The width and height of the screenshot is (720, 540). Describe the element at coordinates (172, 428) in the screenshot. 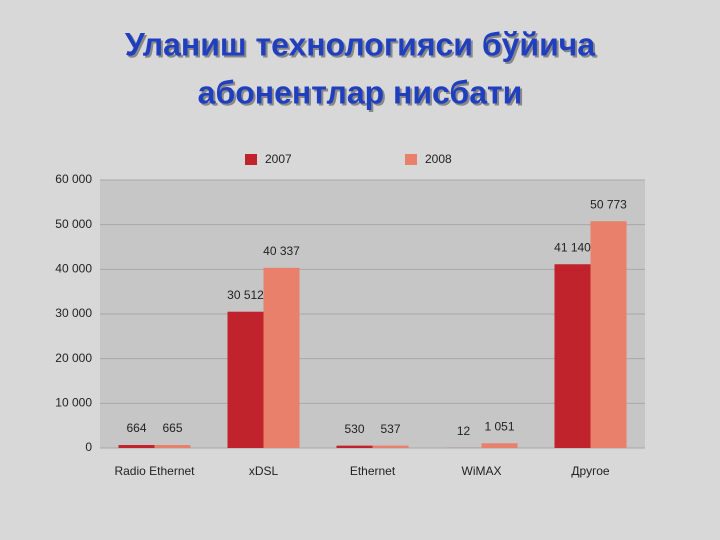

I see `value-label: 665` at that location.